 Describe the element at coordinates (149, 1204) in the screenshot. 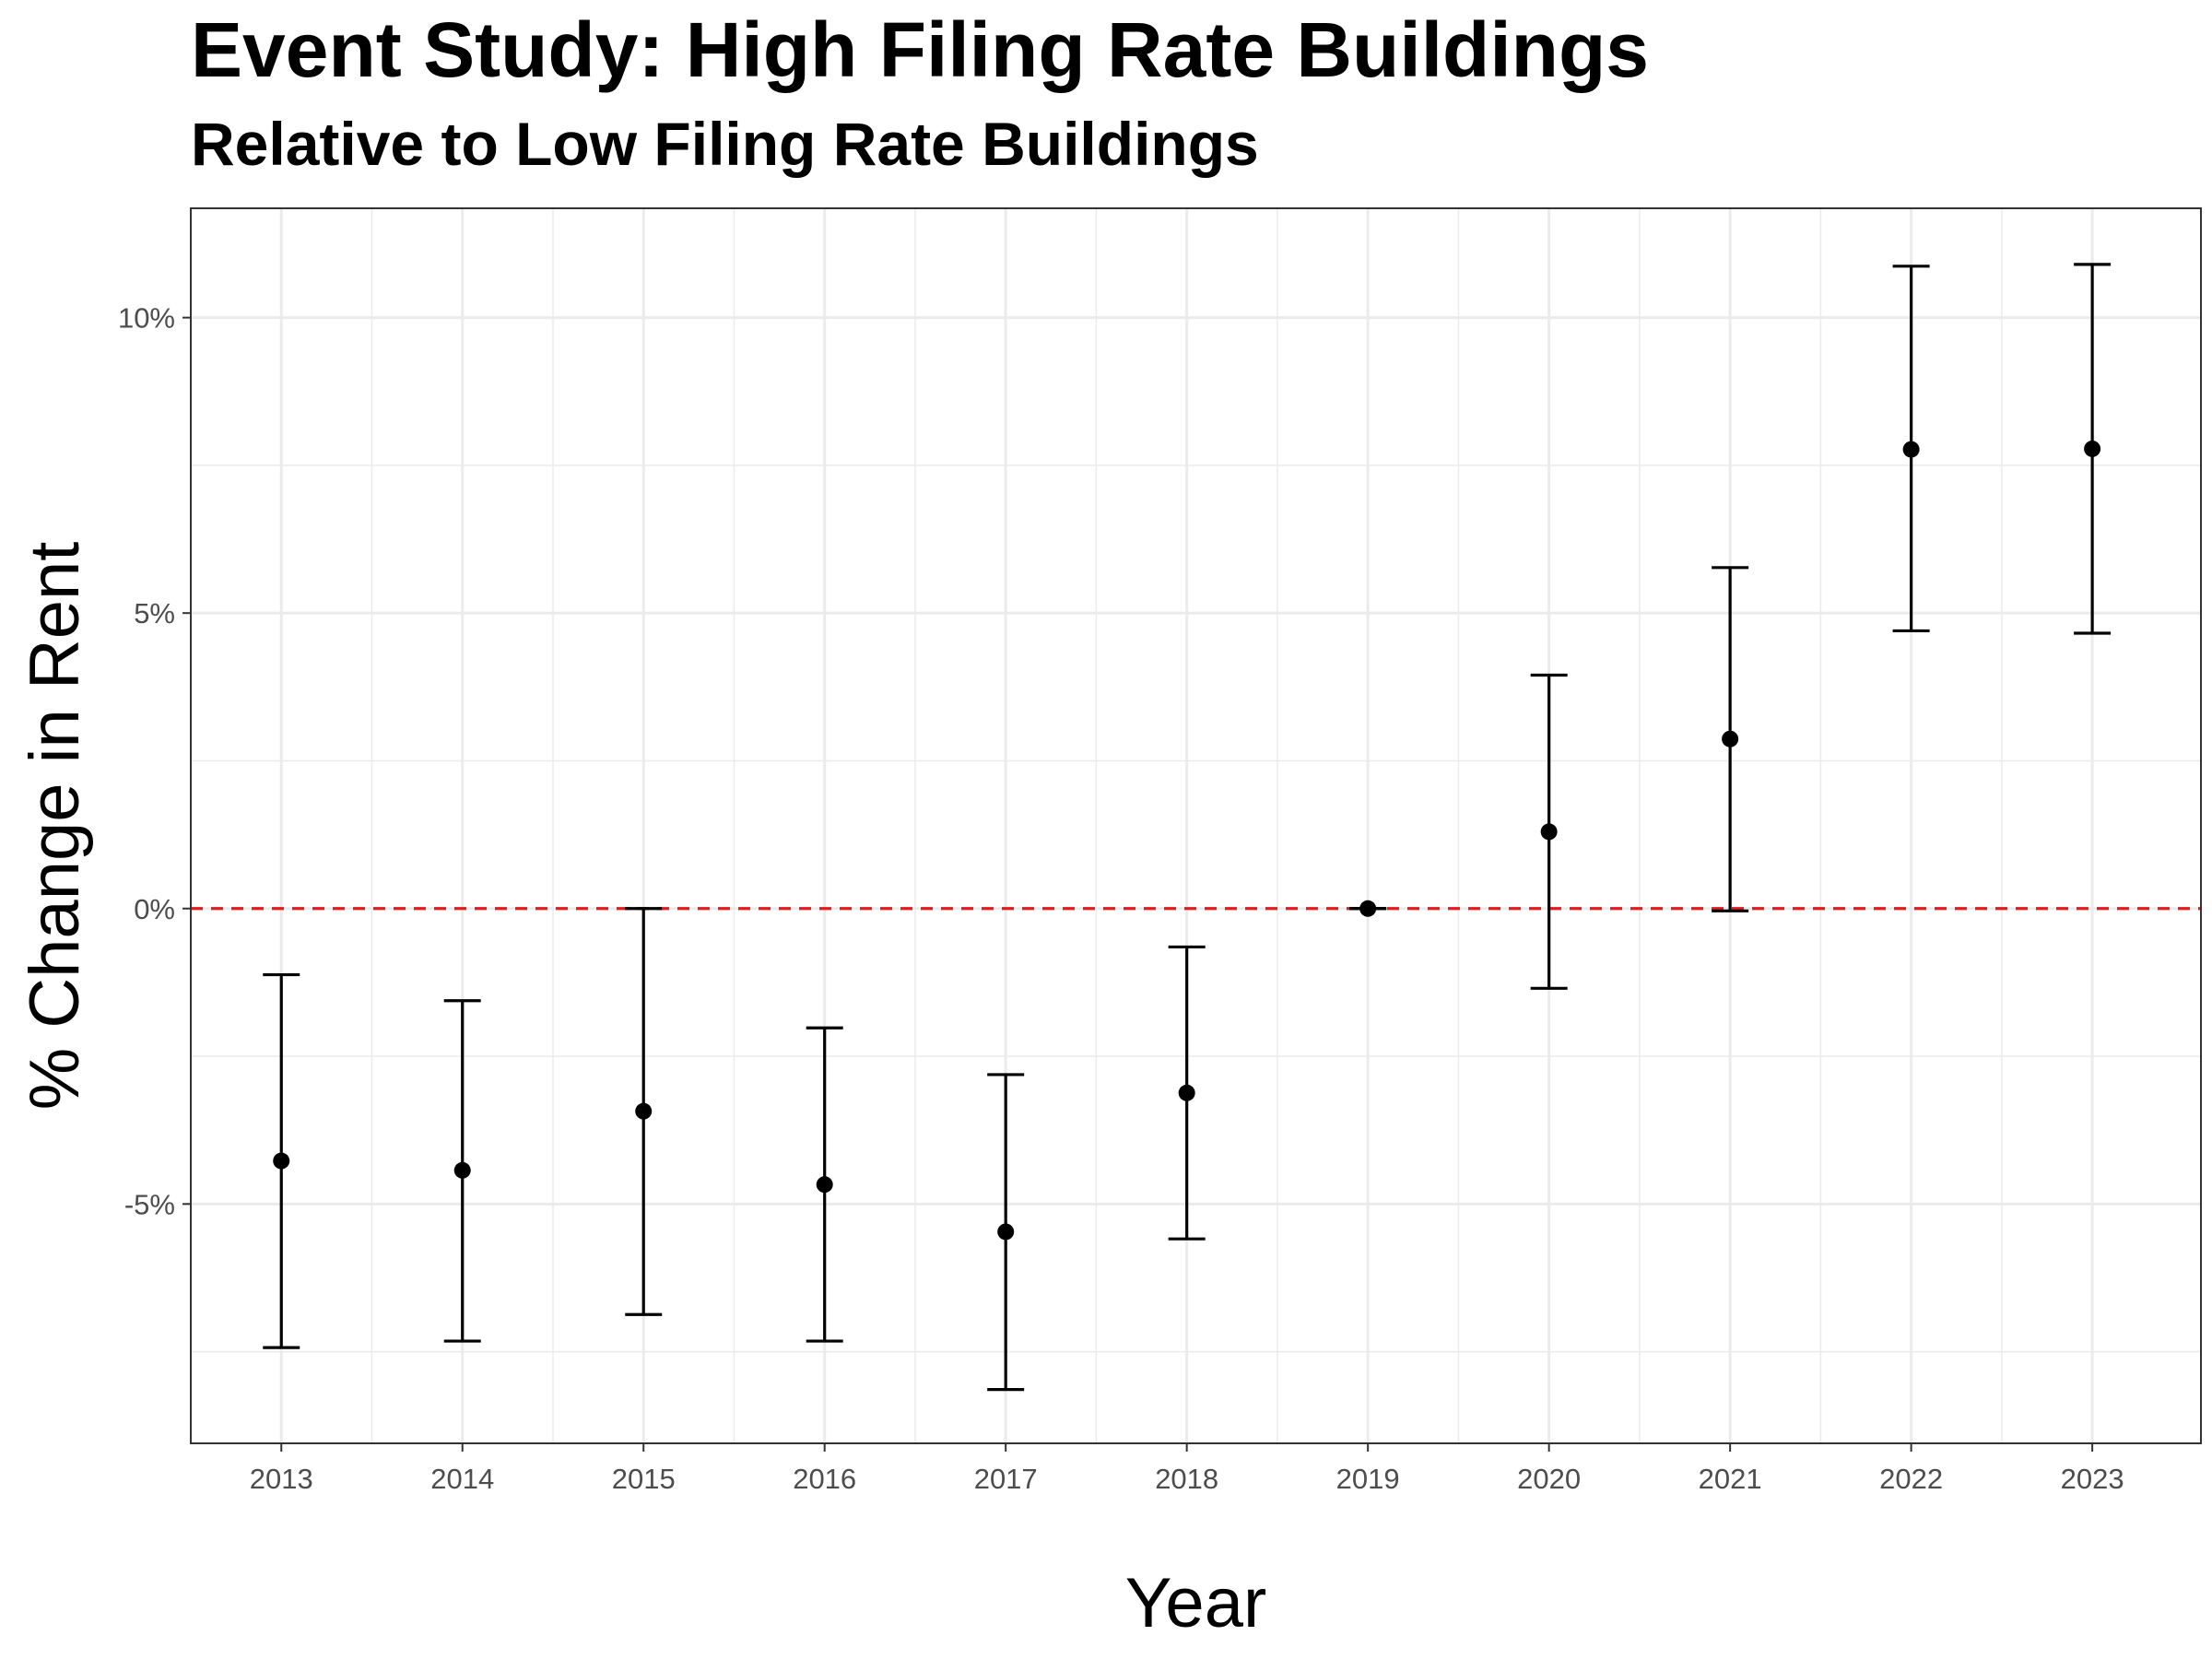

I see `y-tick-label: -5%` at that location.